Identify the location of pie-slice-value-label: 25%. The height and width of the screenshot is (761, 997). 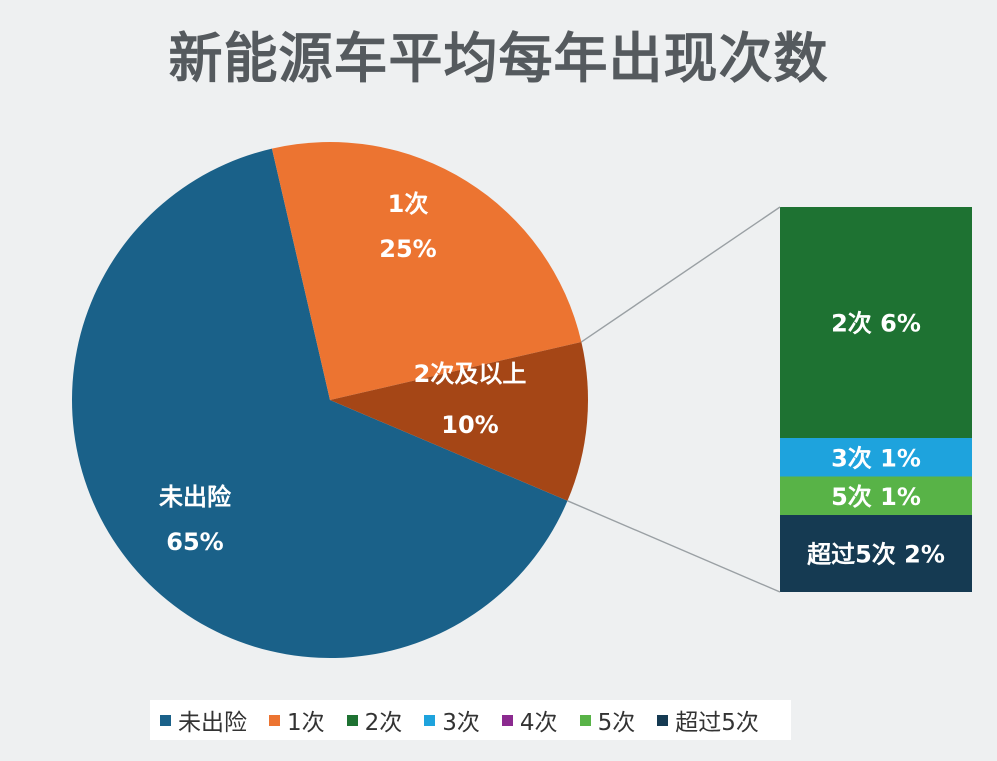
(407, 249).